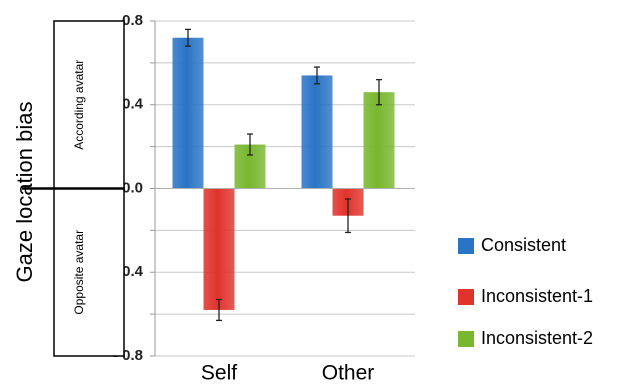 This screenshot has height=384, width=624. What do you see at coordinates (317, 132) in the screenshot?
I see `bar-consistent-other` at bounding box center [317, 132].